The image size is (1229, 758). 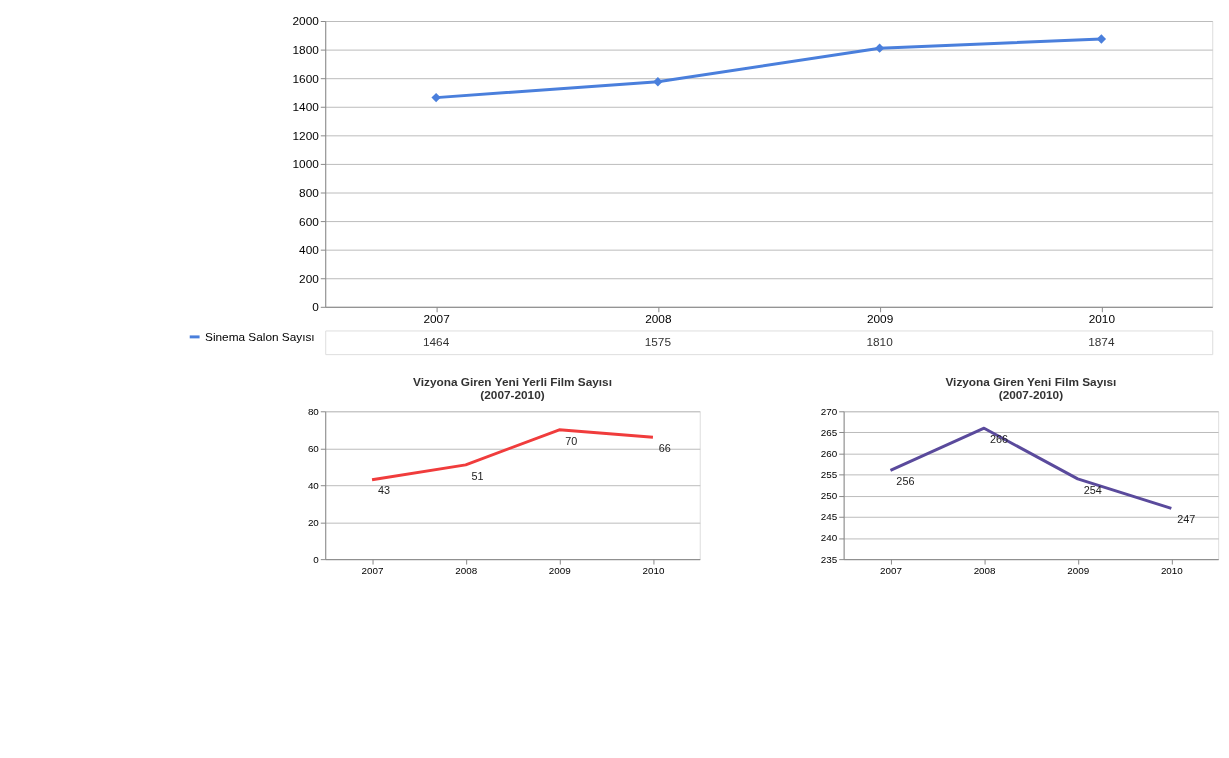 What do you see at coordinates (829, 411) in the screenshot?
I see `y-tick-label: 270` at bounding box center [829, 411].